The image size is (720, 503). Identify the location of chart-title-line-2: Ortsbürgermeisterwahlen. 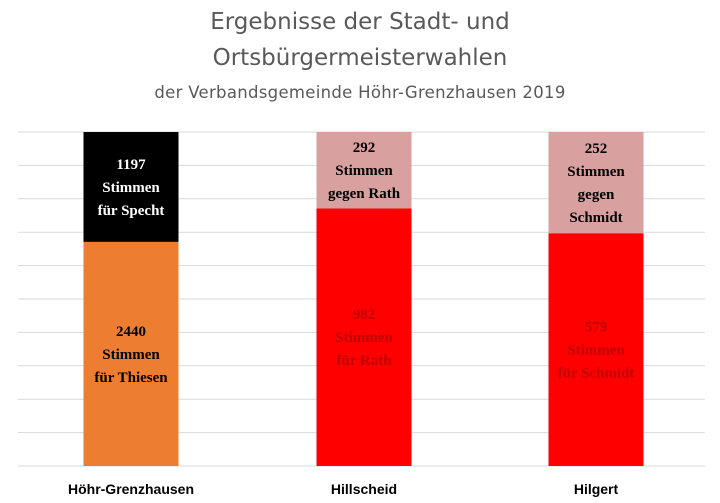
(360, 58).